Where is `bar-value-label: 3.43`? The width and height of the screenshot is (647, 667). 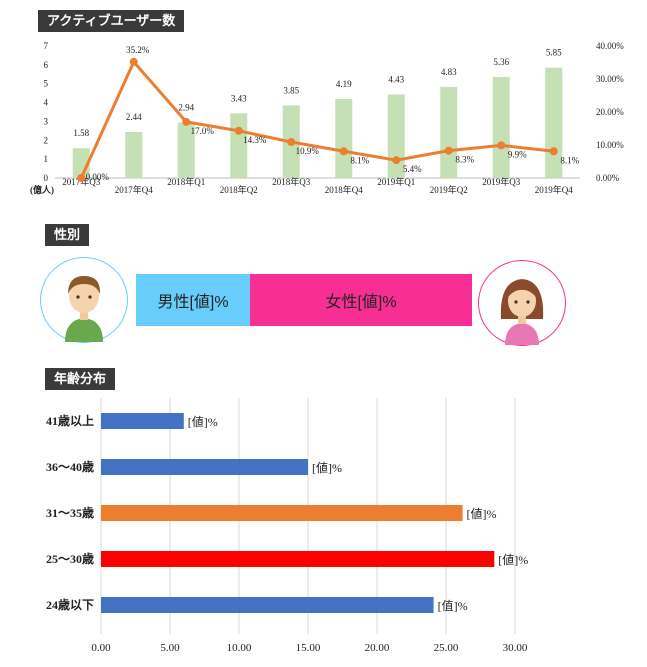
bar-value-label: 3.43 is located at coordinates (239, 98).